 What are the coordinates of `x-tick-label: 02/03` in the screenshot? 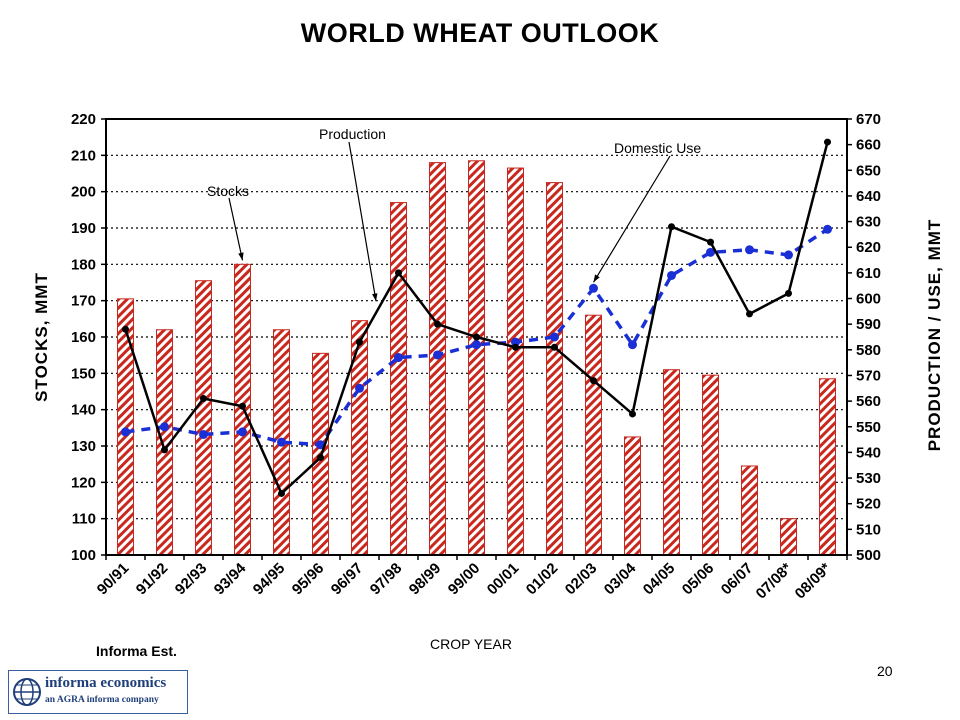 It's located at (581, 579).